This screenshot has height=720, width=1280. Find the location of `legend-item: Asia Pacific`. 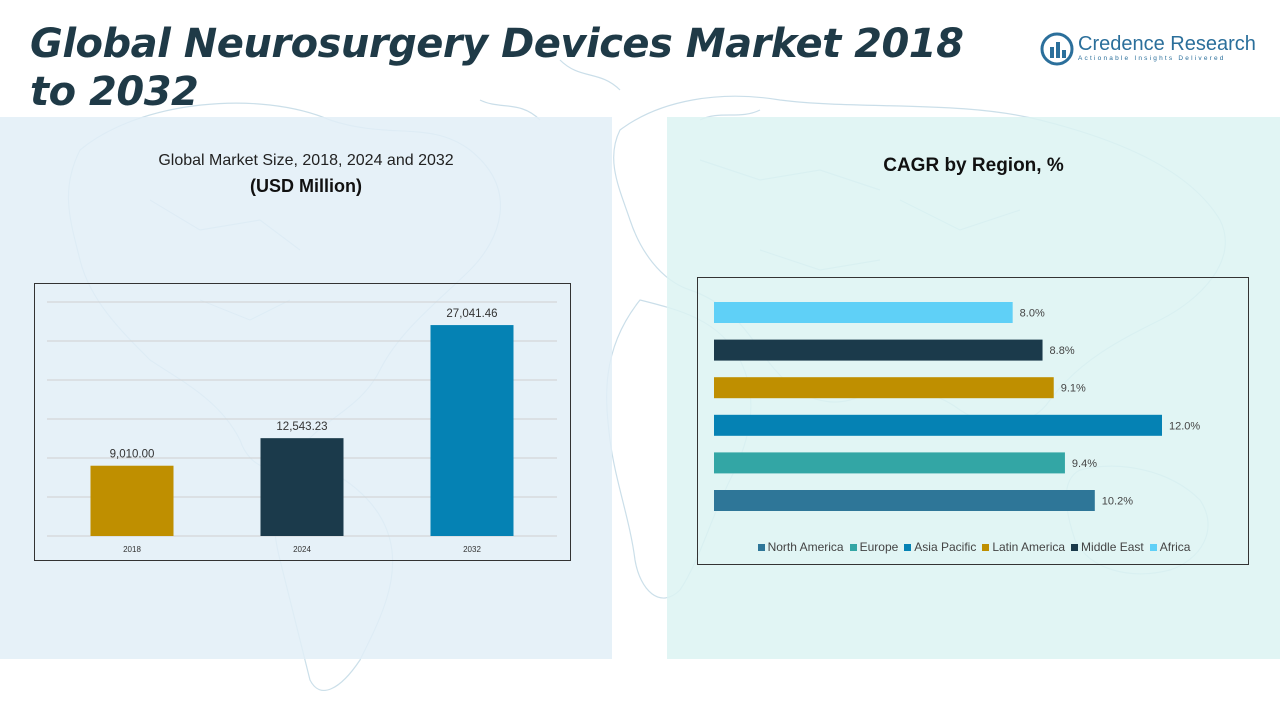

legend-item: Asia Pacific is located at coordinates (940, 547).